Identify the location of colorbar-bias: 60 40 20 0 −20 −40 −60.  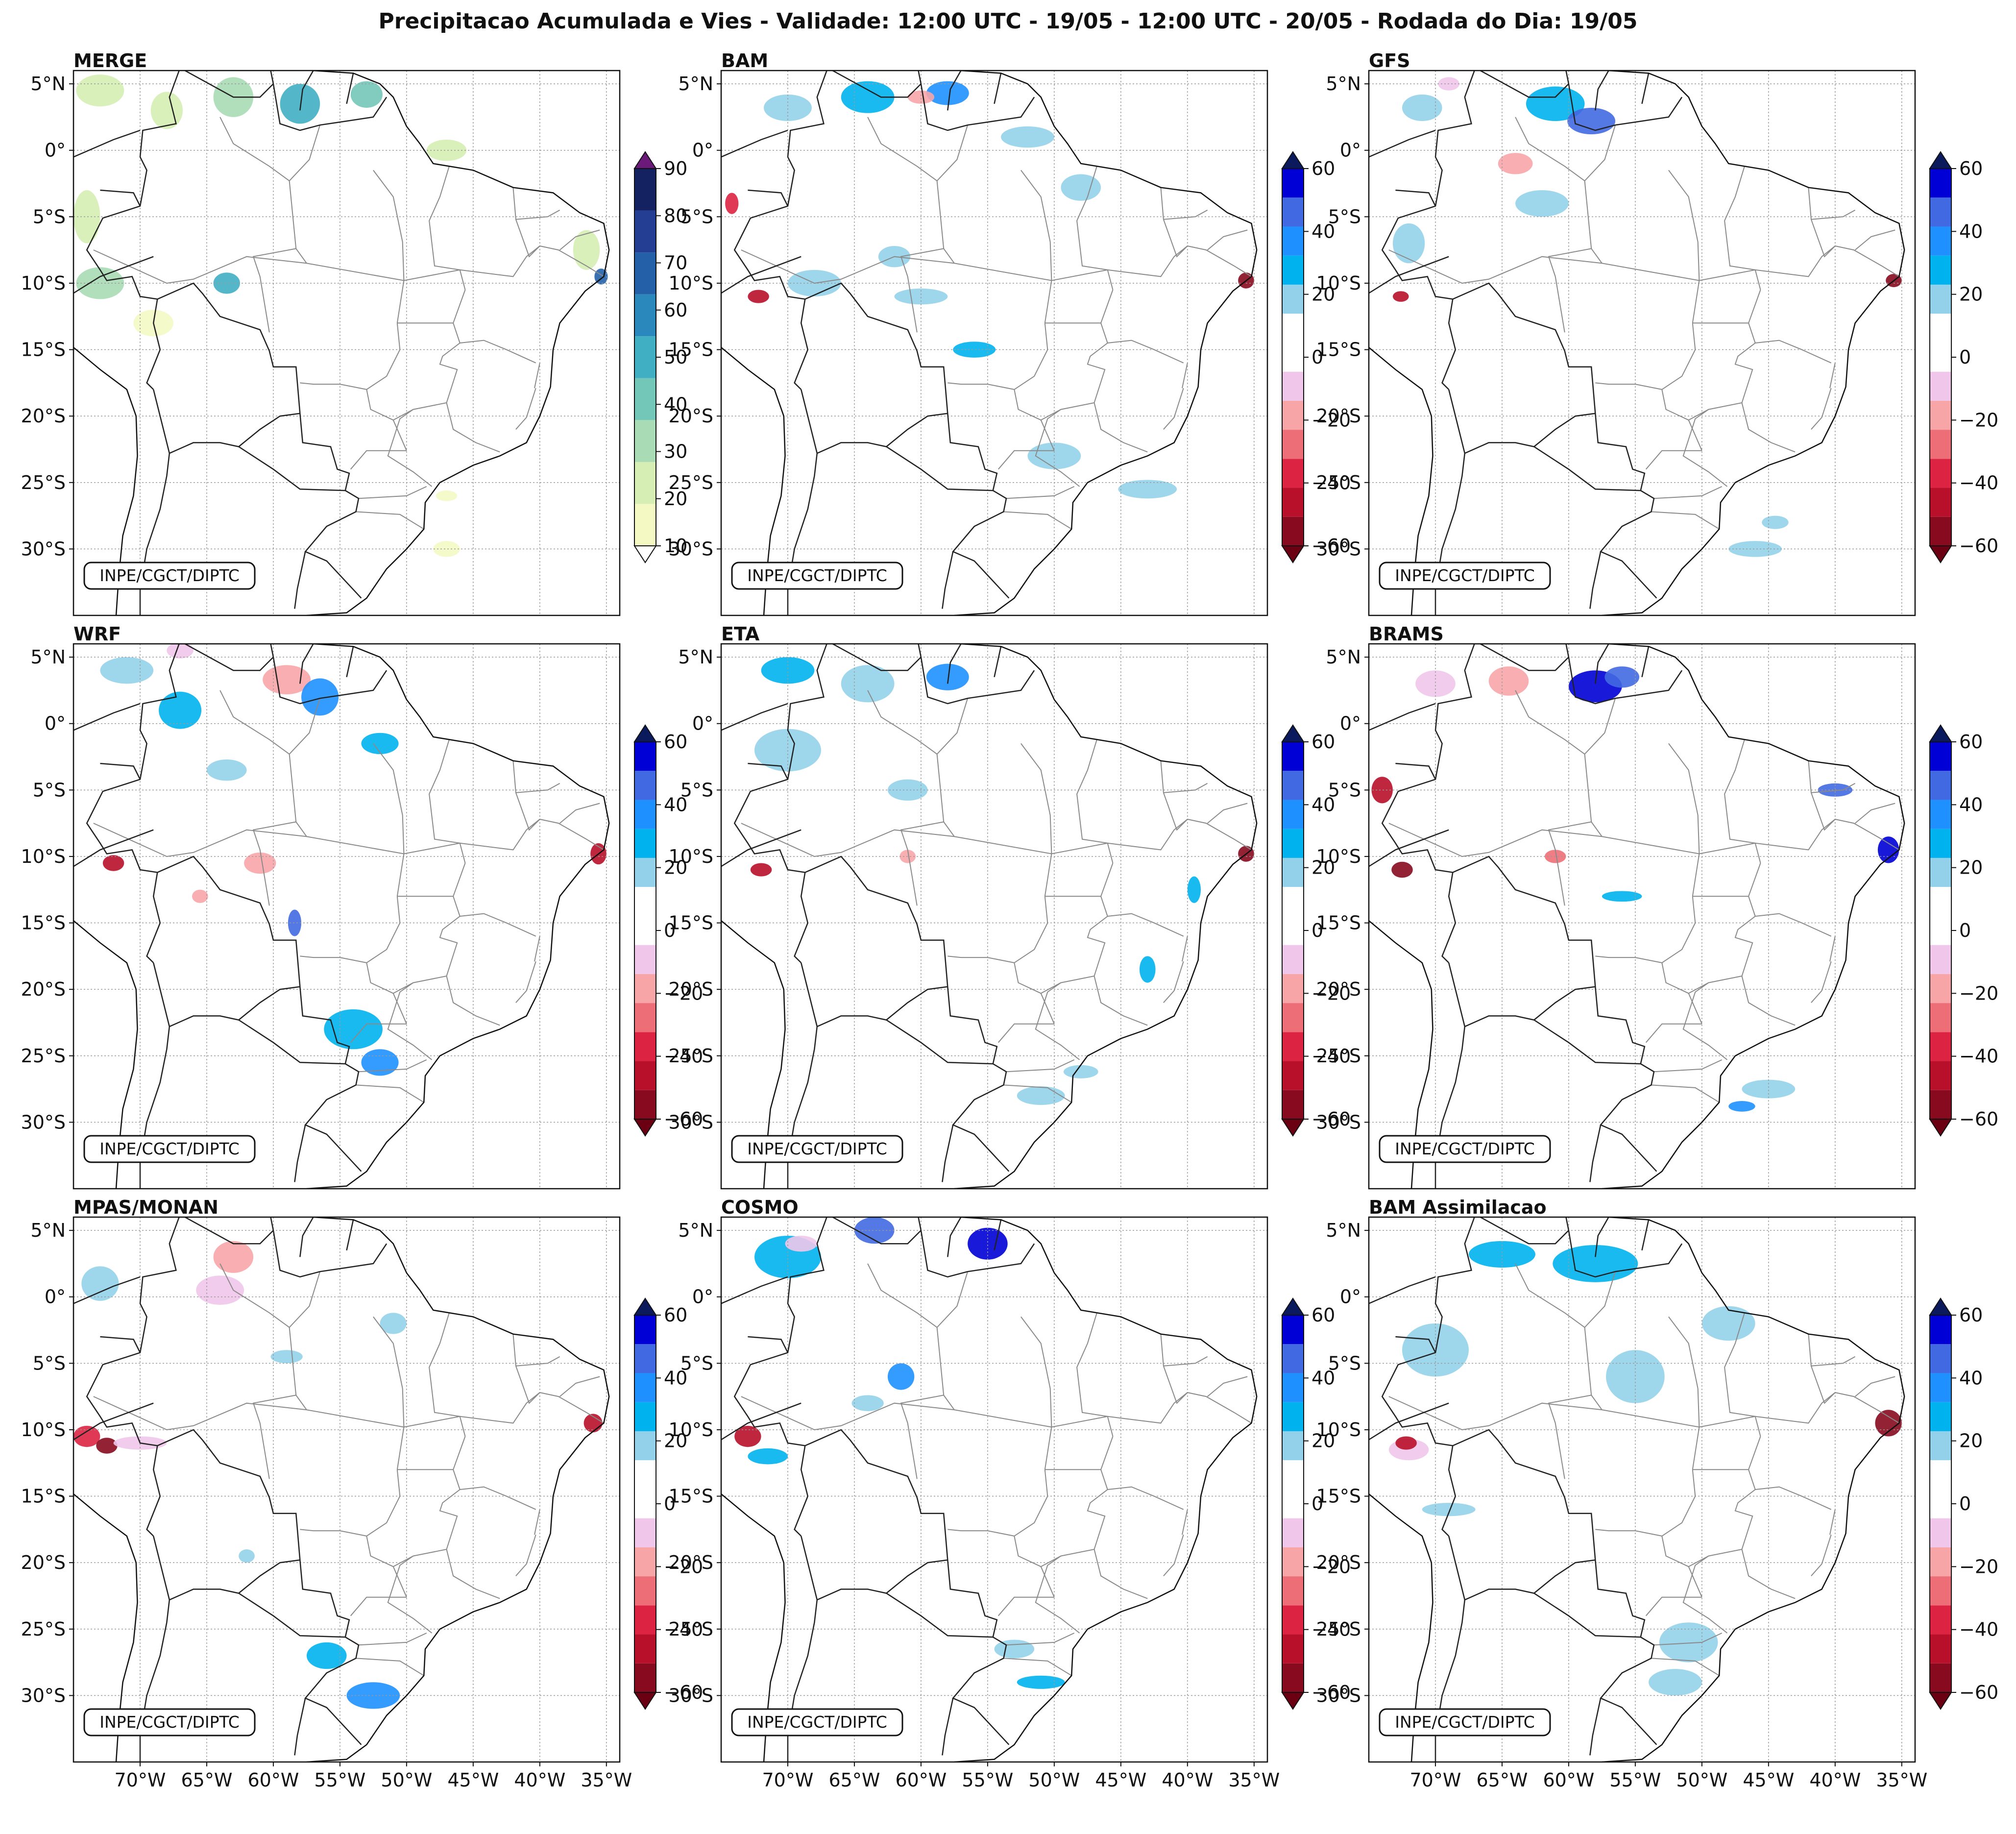
(1316, 931).